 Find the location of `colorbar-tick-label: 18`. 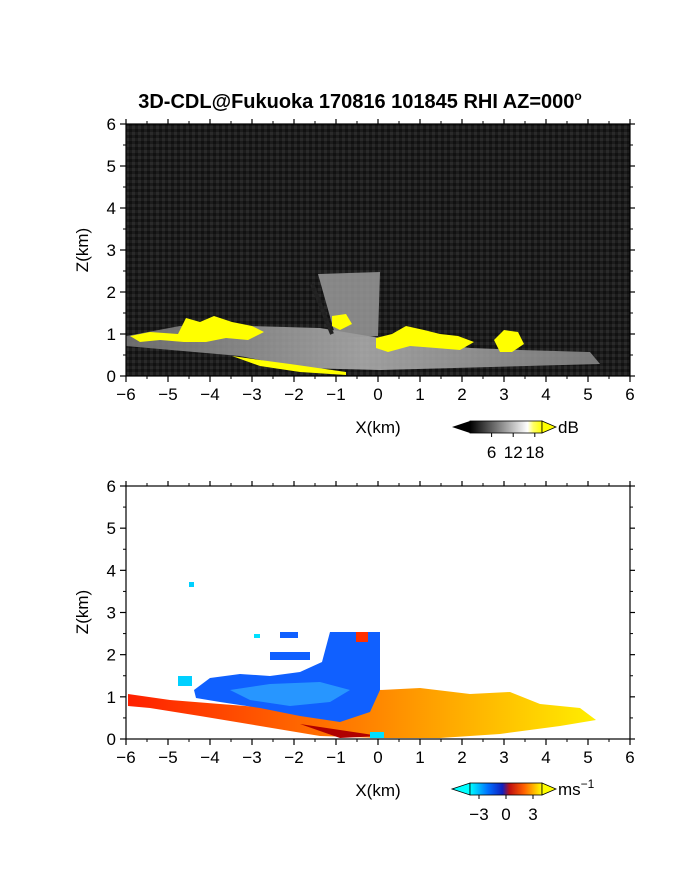

colorbar-tick-label: 18 is located at coordinates (534, 452).